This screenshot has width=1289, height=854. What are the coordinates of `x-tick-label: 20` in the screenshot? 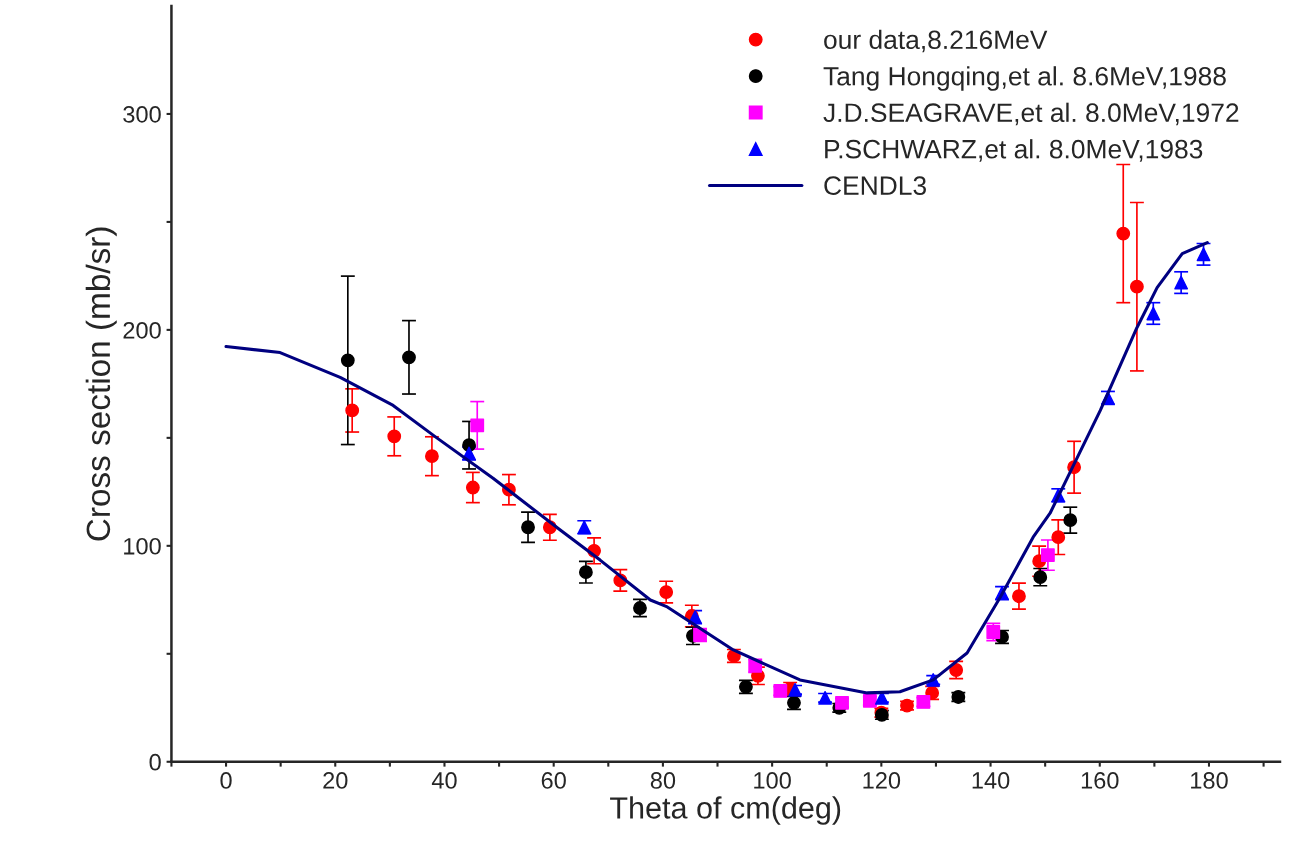 It's located at (335, 780).